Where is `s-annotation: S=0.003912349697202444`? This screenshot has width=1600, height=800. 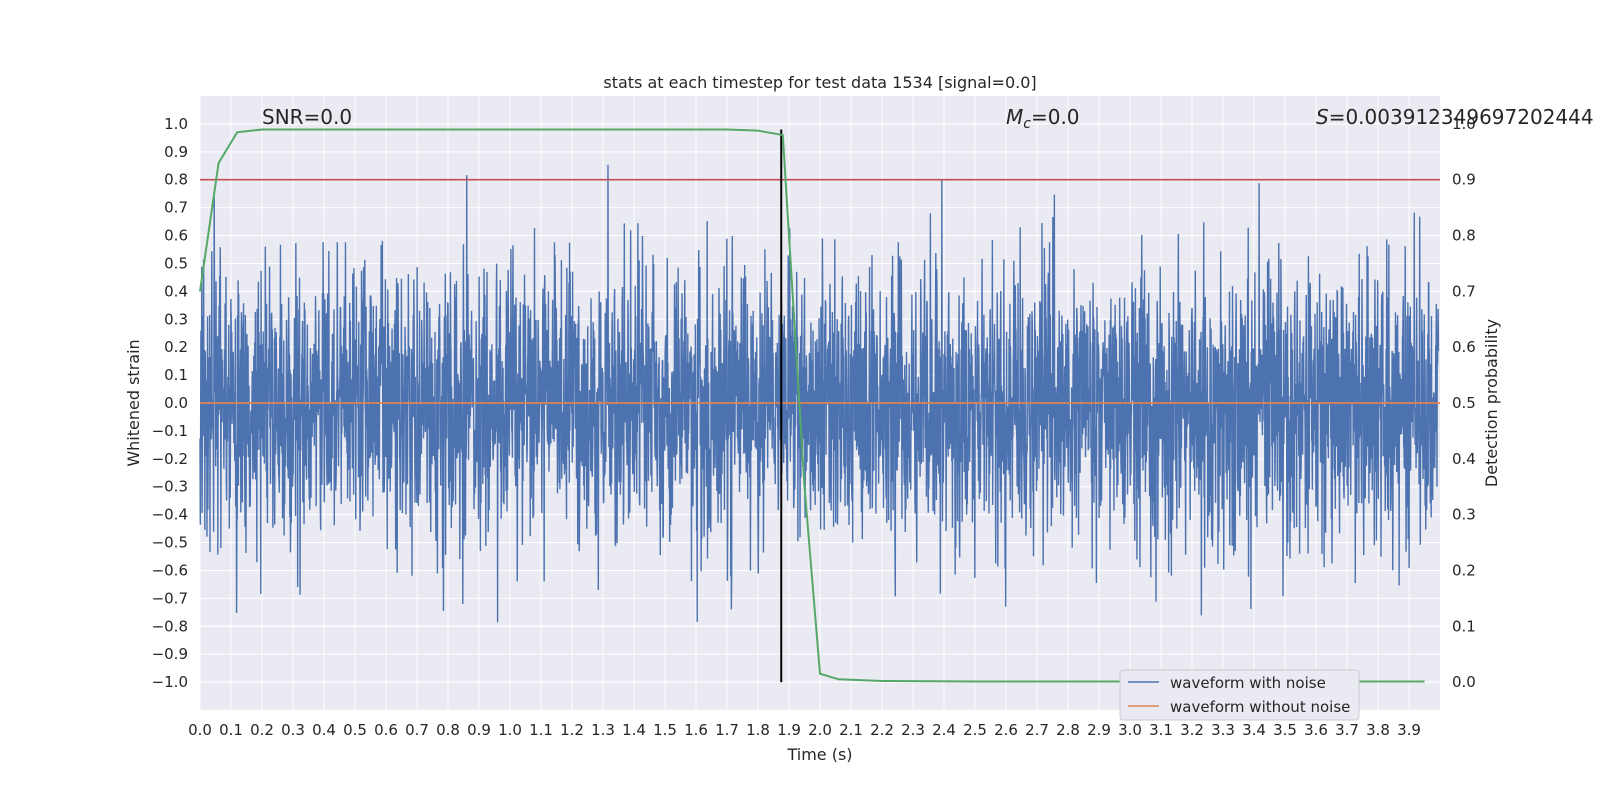 s-annotation: S=0.003912349697202444 is located at coordinates (1455, 117).